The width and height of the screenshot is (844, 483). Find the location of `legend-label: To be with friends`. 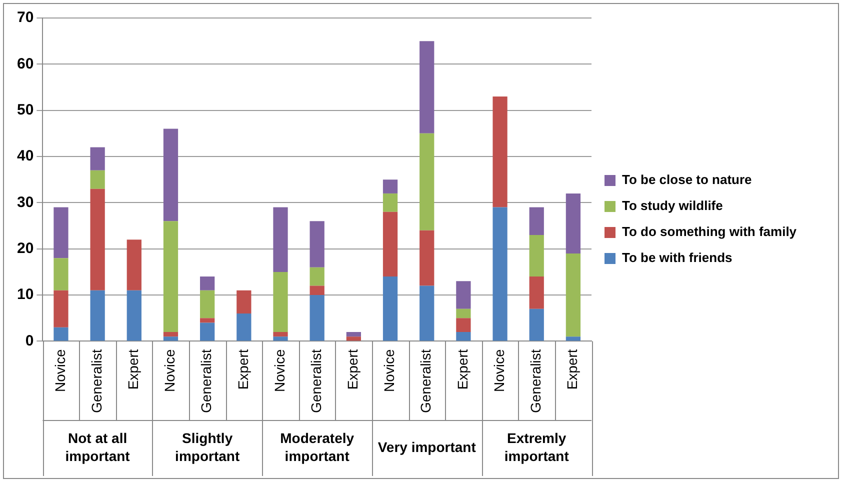

legend-label: To be with friends is located at coordinates (677, 258).